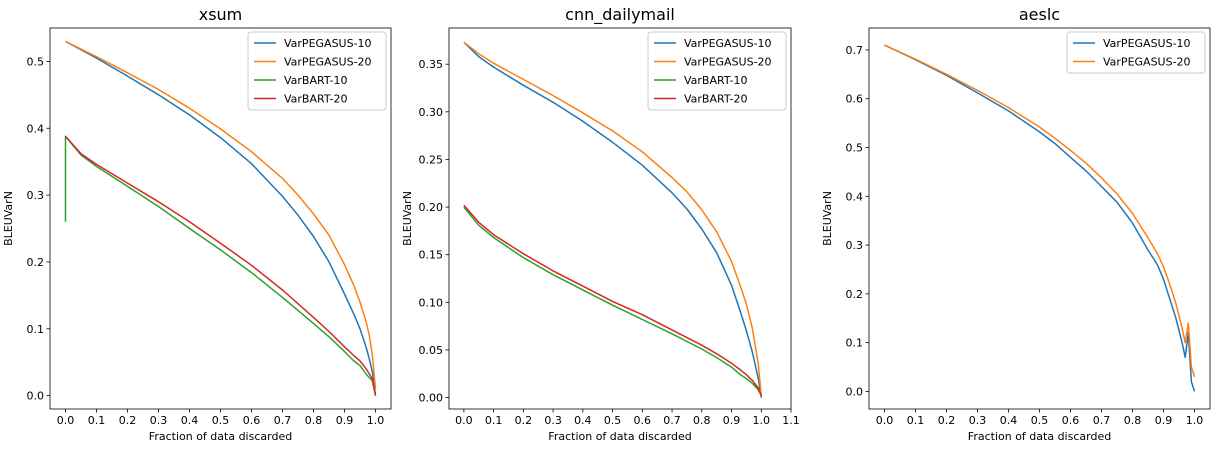 This screenshot has width=1217, height=453. Describe the element at coordinates (431, 112) in the screenshot. I see `y-tick-label: 0.30` at that location.